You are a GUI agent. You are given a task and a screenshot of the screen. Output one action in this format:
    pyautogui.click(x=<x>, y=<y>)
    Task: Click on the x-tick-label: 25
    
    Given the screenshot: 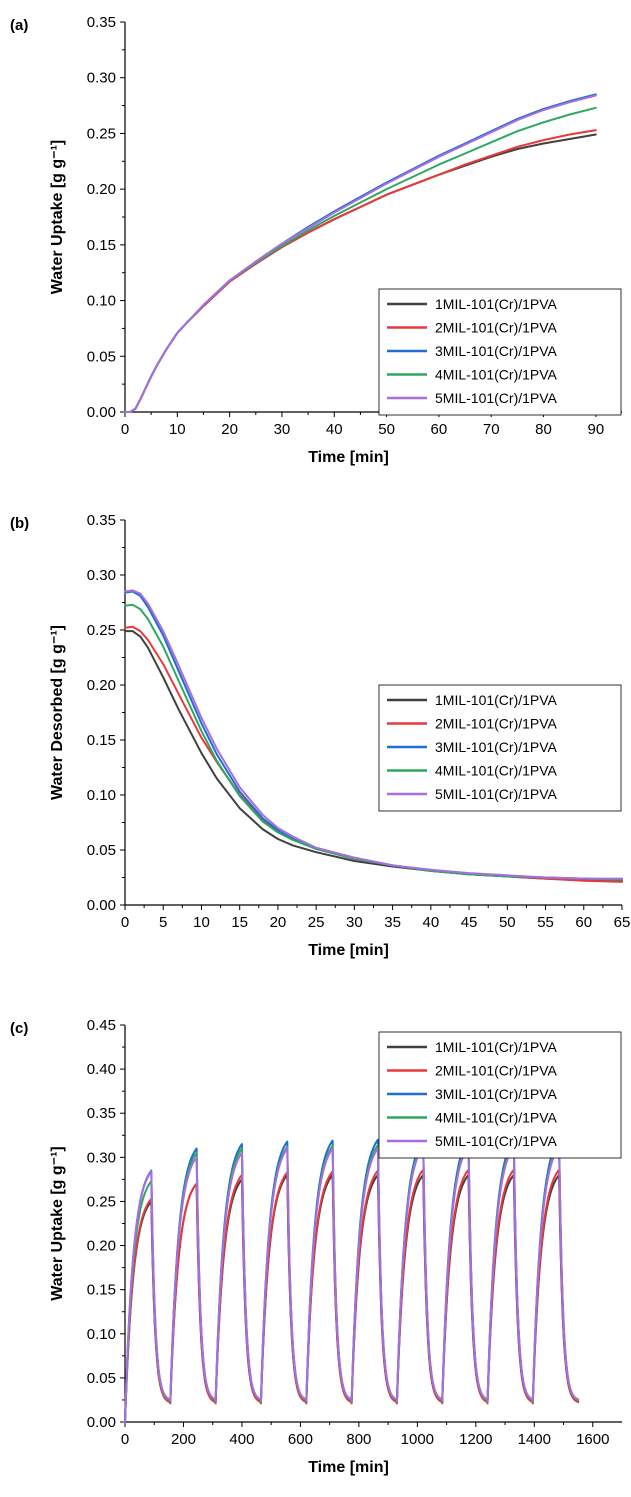 What is the action you would take?
    pyautogui.click(x=316, y=922)
    